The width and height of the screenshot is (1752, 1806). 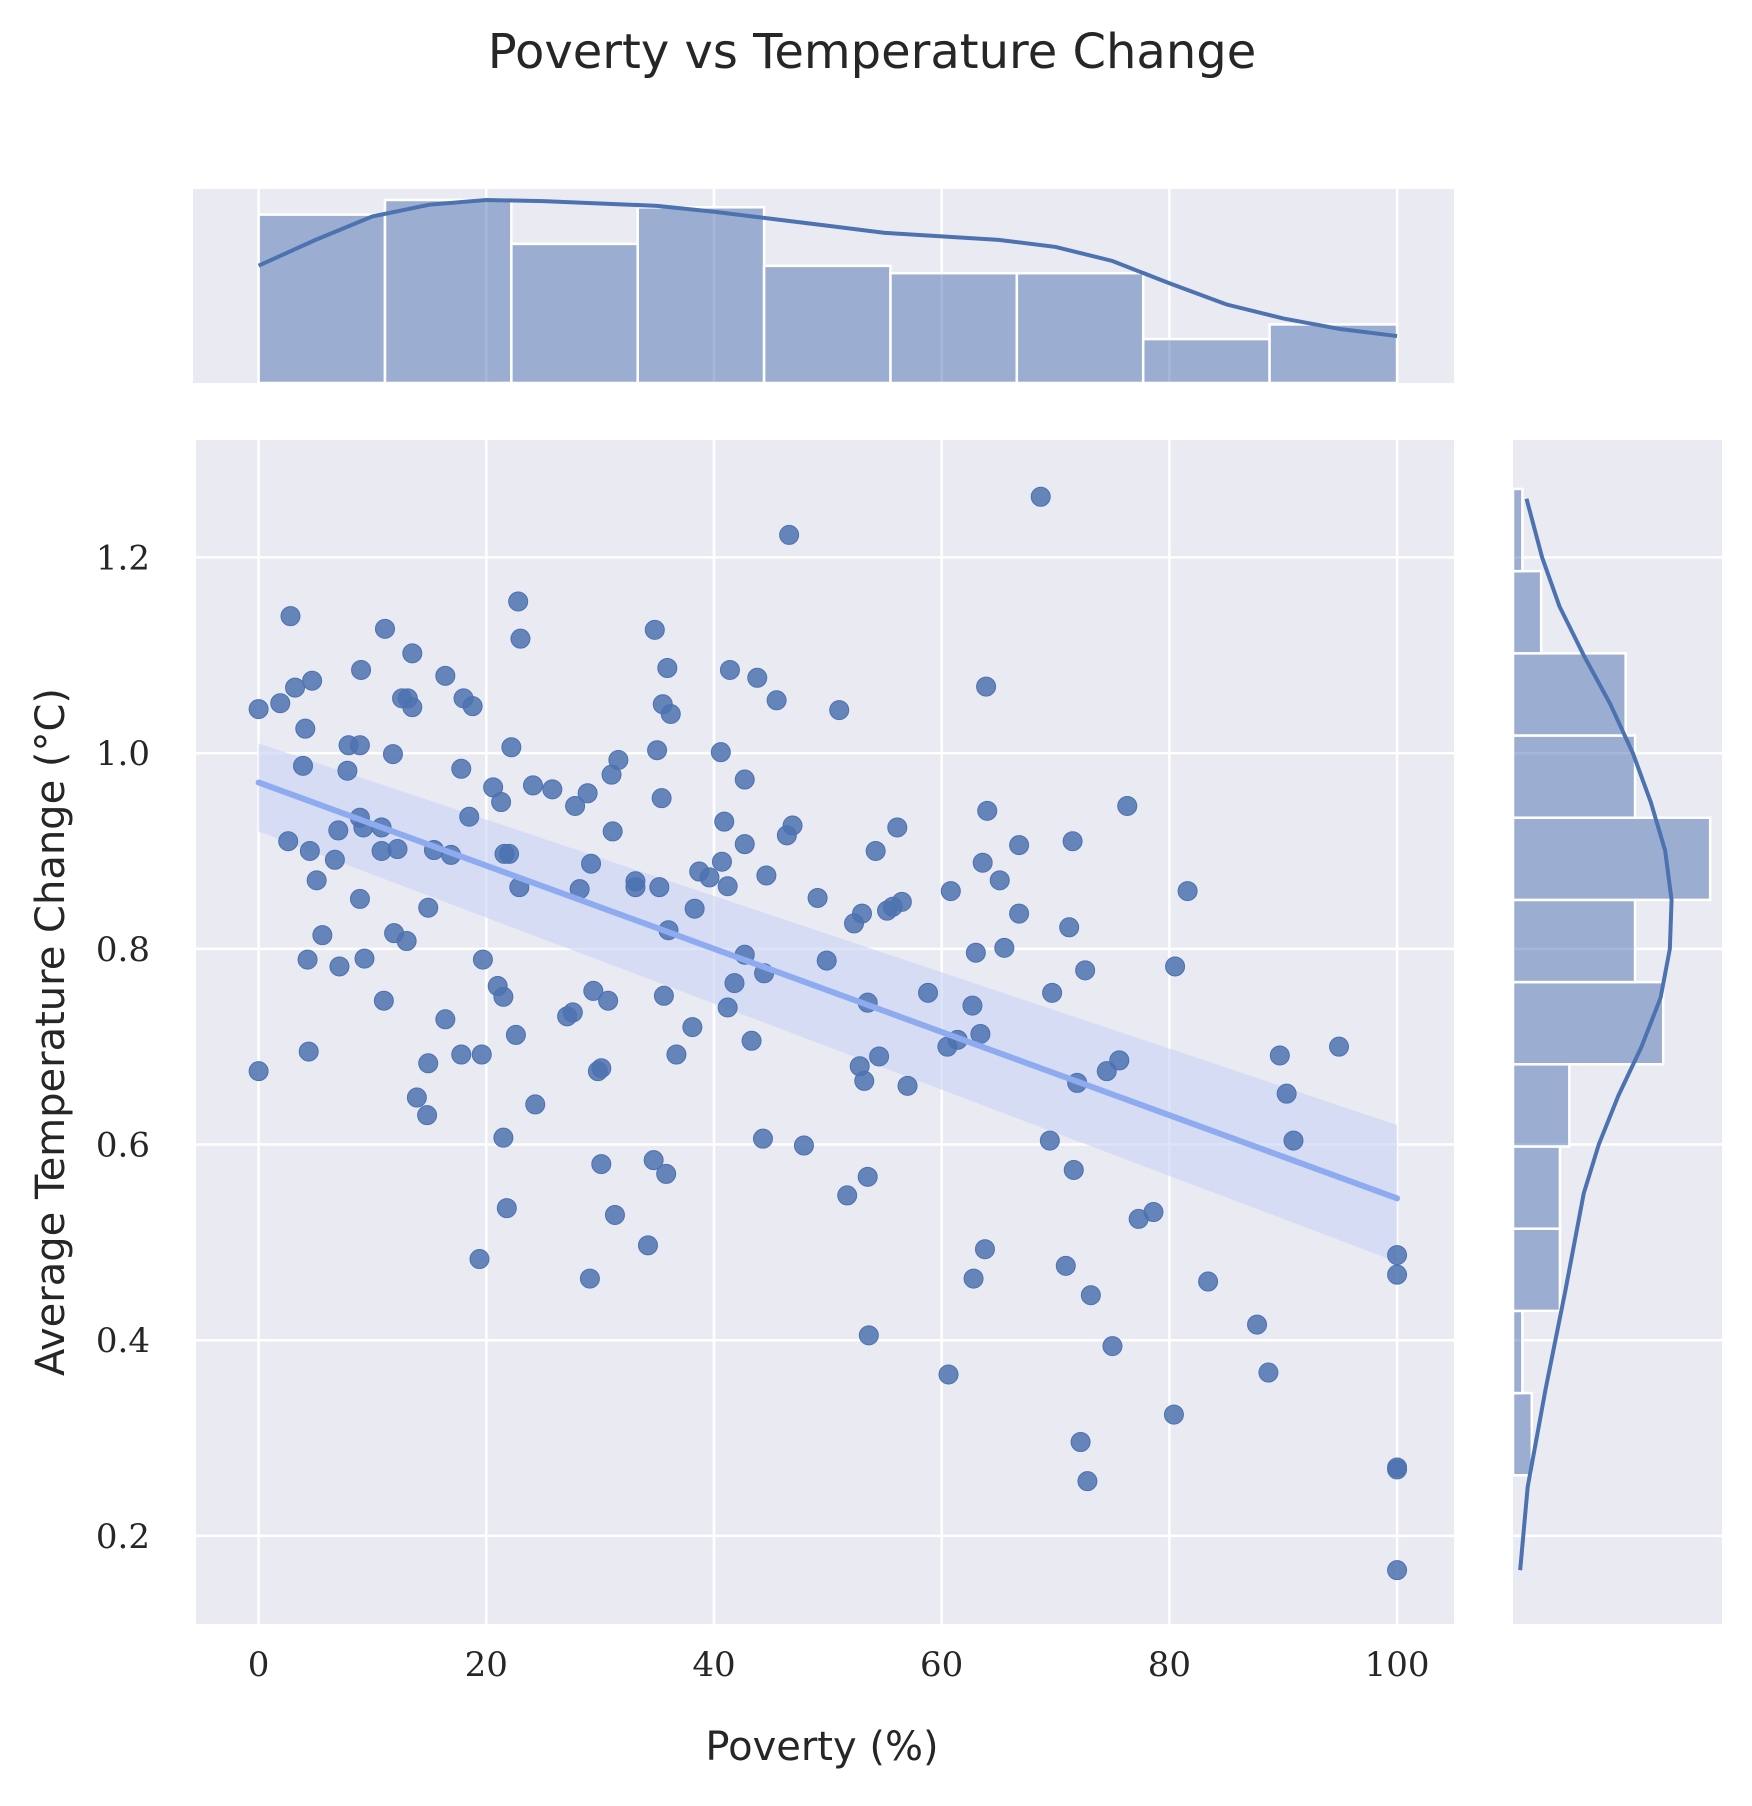 I want to click on y-axis-label: Average Temperature Change (°C), so click(x=51, y=1032).